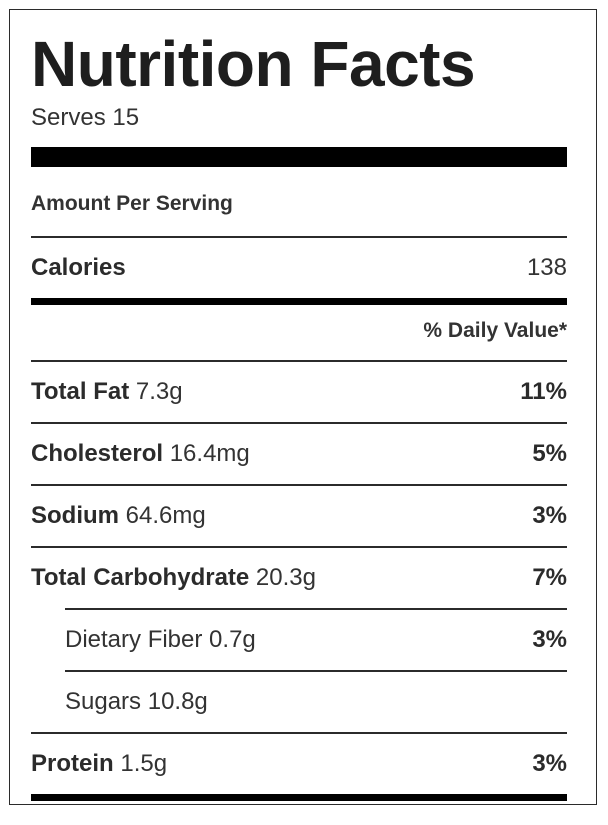 This screenshot has height=825, width=608. I want to click on calories-label: Calories, so click(78, 267).